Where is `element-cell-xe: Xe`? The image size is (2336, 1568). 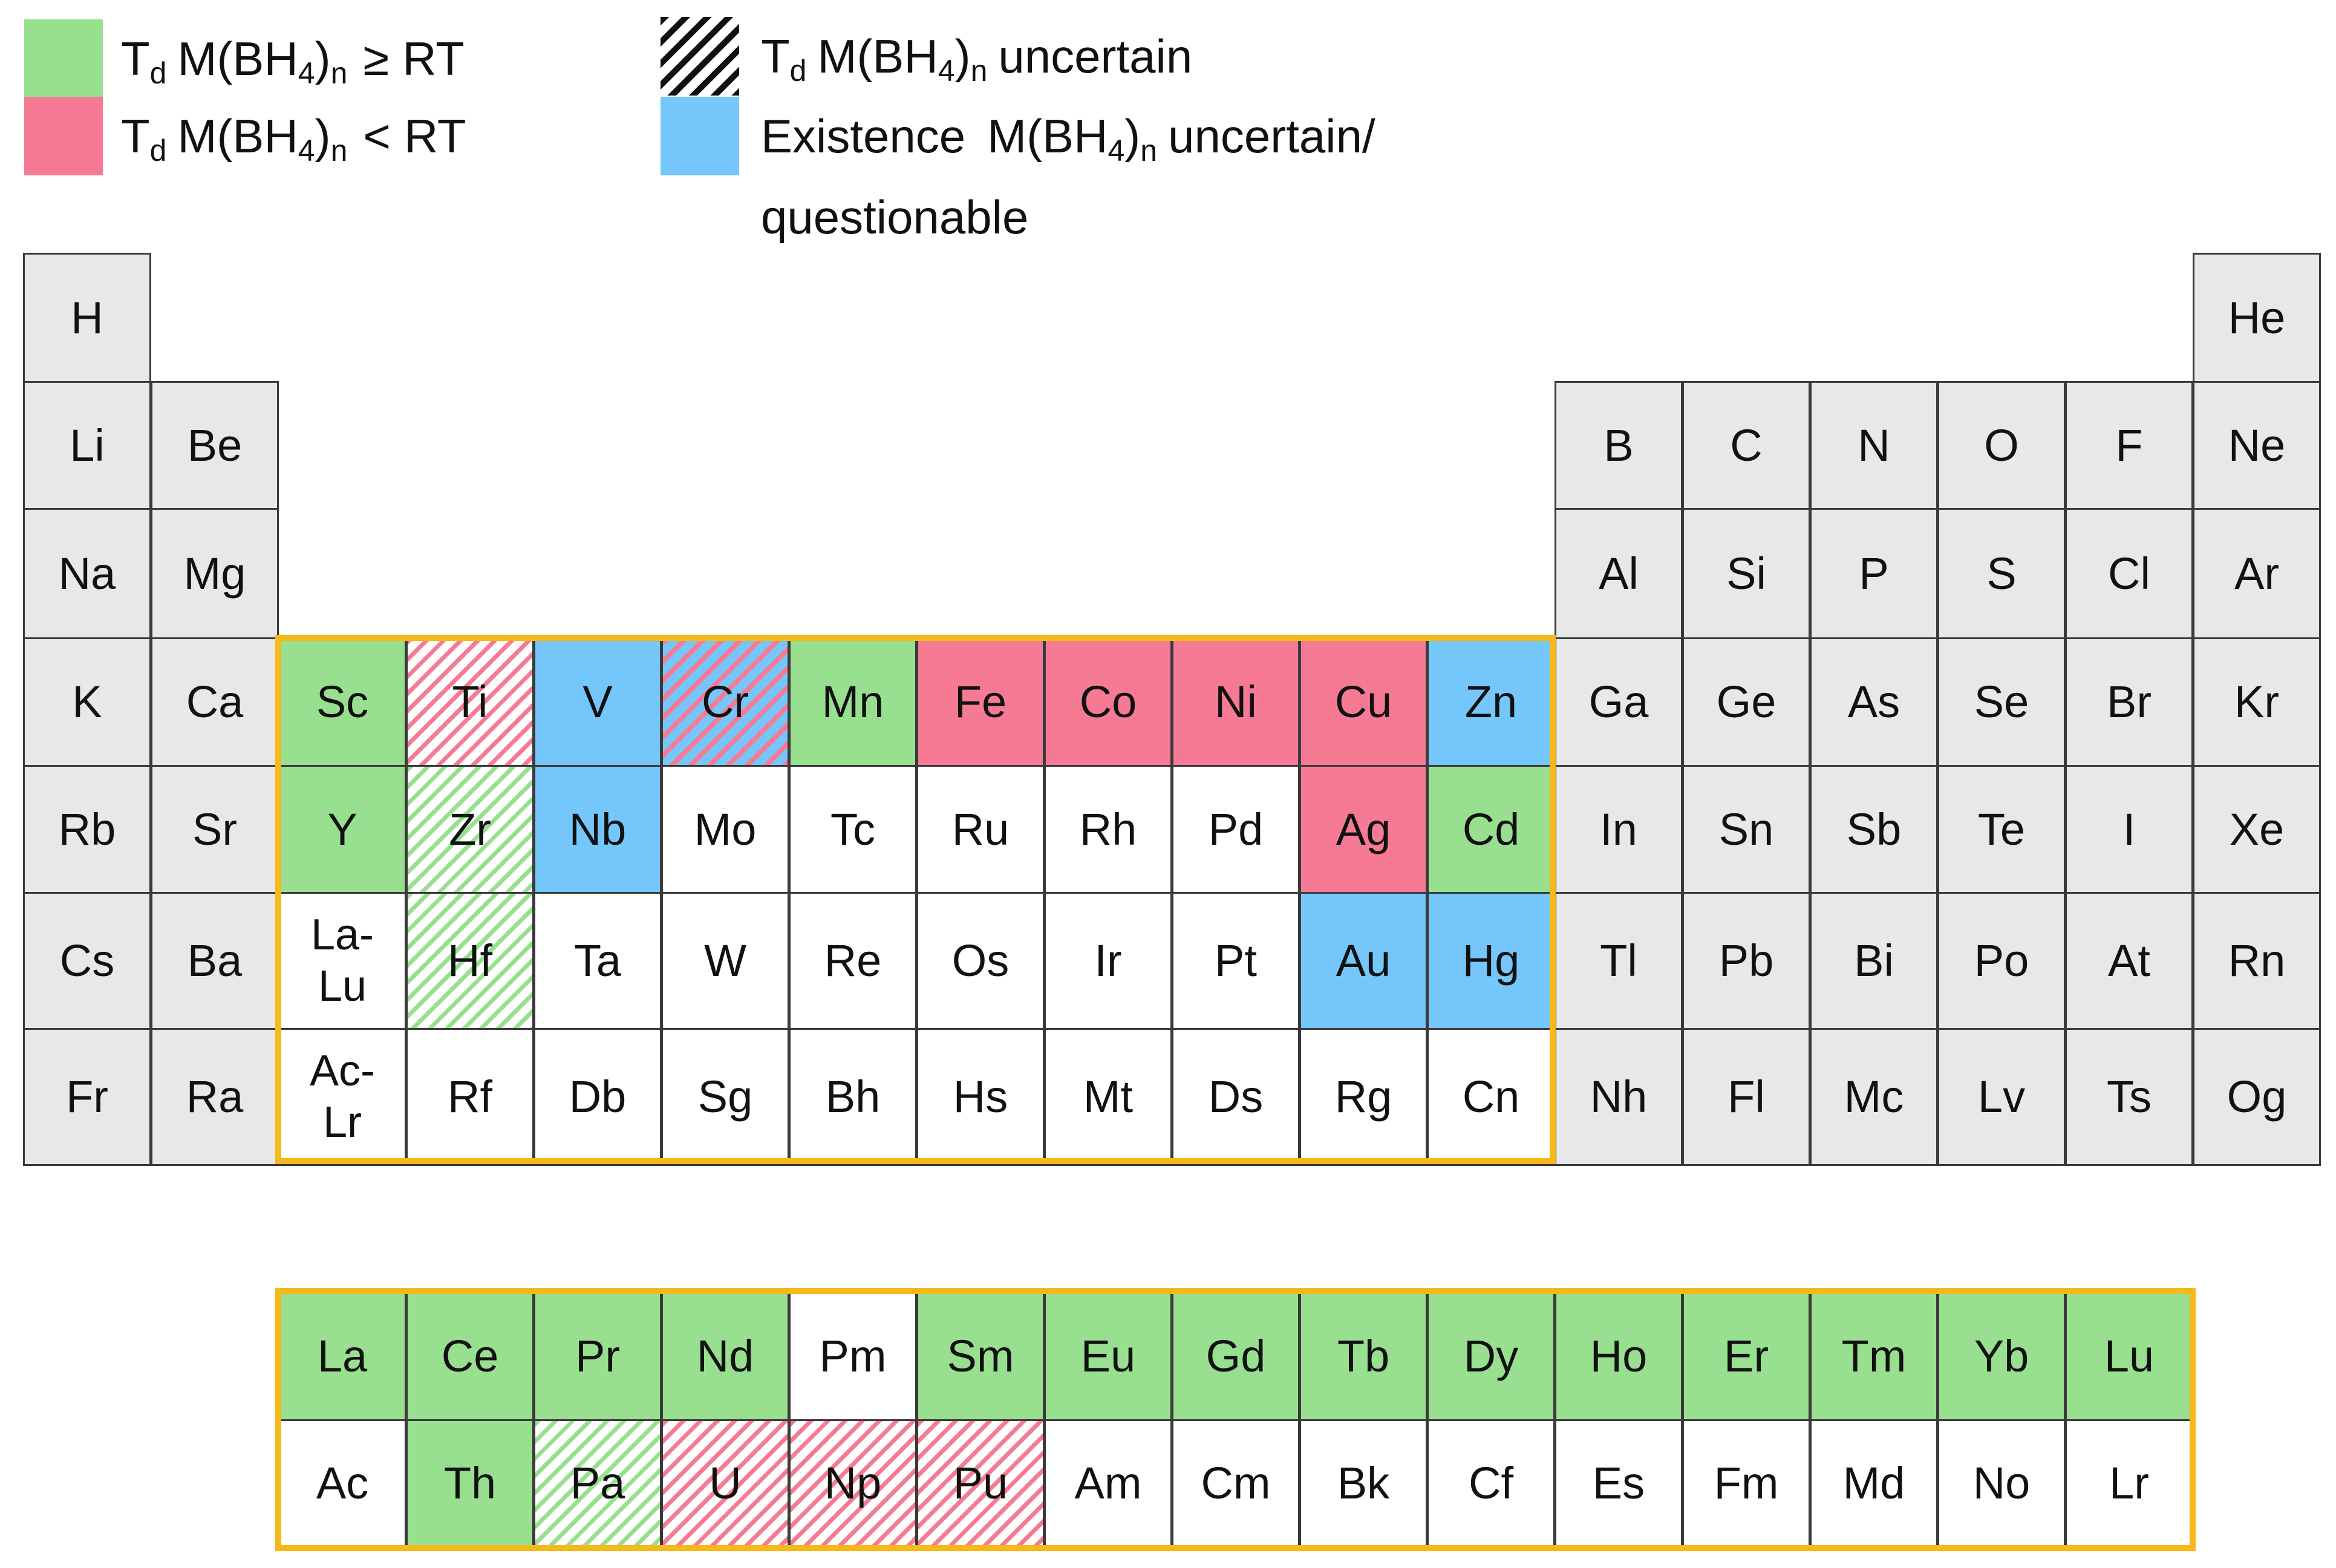
element-cell-xe: Xe is located at coordinates (2257, 829).